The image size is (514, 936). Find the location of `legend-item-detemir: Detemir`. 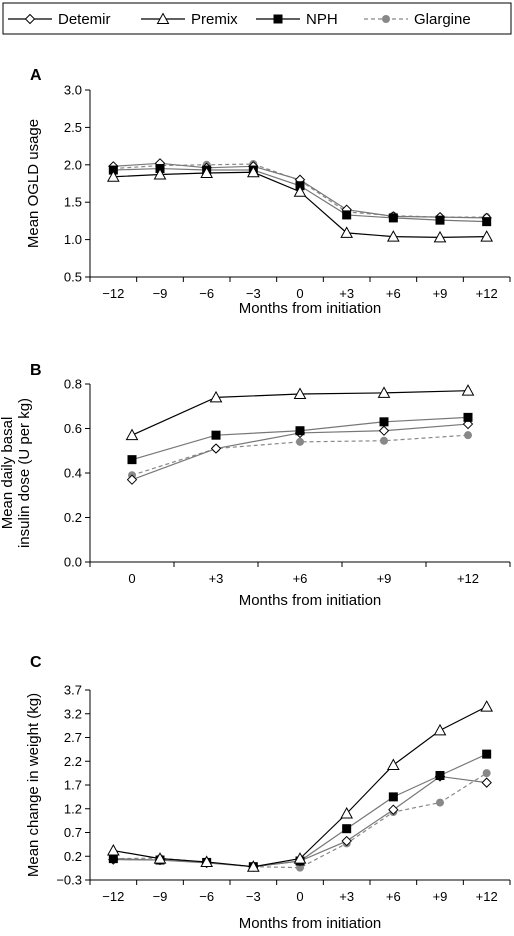

legend-item-detemir: Detemir is located at coordinates (59, 19).